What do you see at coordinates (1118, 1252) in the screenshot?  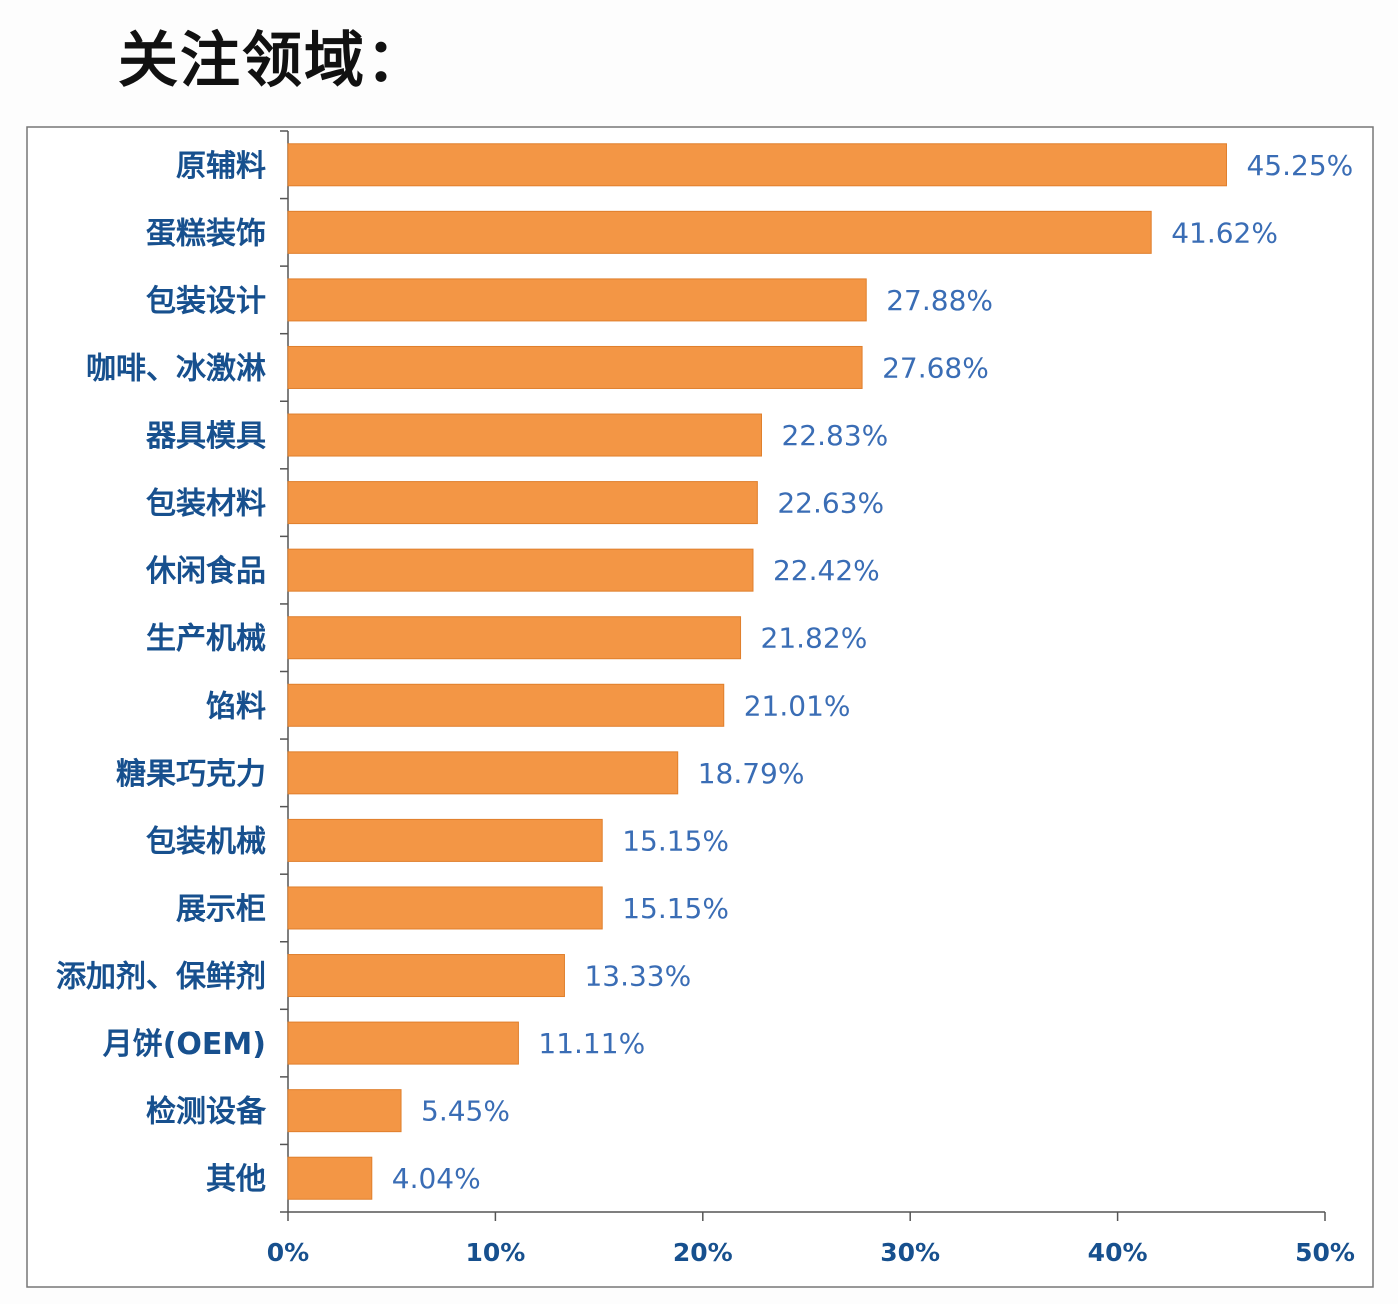 I see `x-tick-label: 40%` at bounding box center [1118, 1252].